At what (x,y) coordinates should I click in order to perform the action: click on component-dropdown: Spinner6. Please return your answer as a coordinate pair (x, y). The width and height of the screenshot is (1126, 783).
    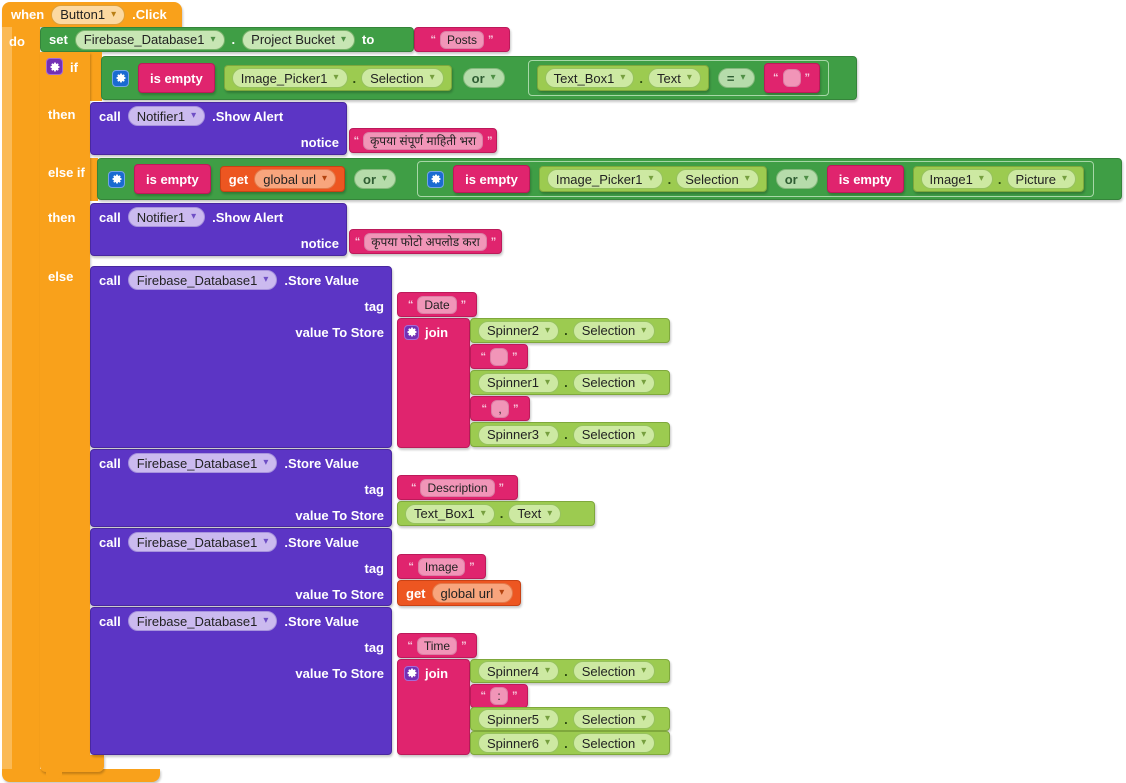
    Looking at the image, I should click on (519, 743).